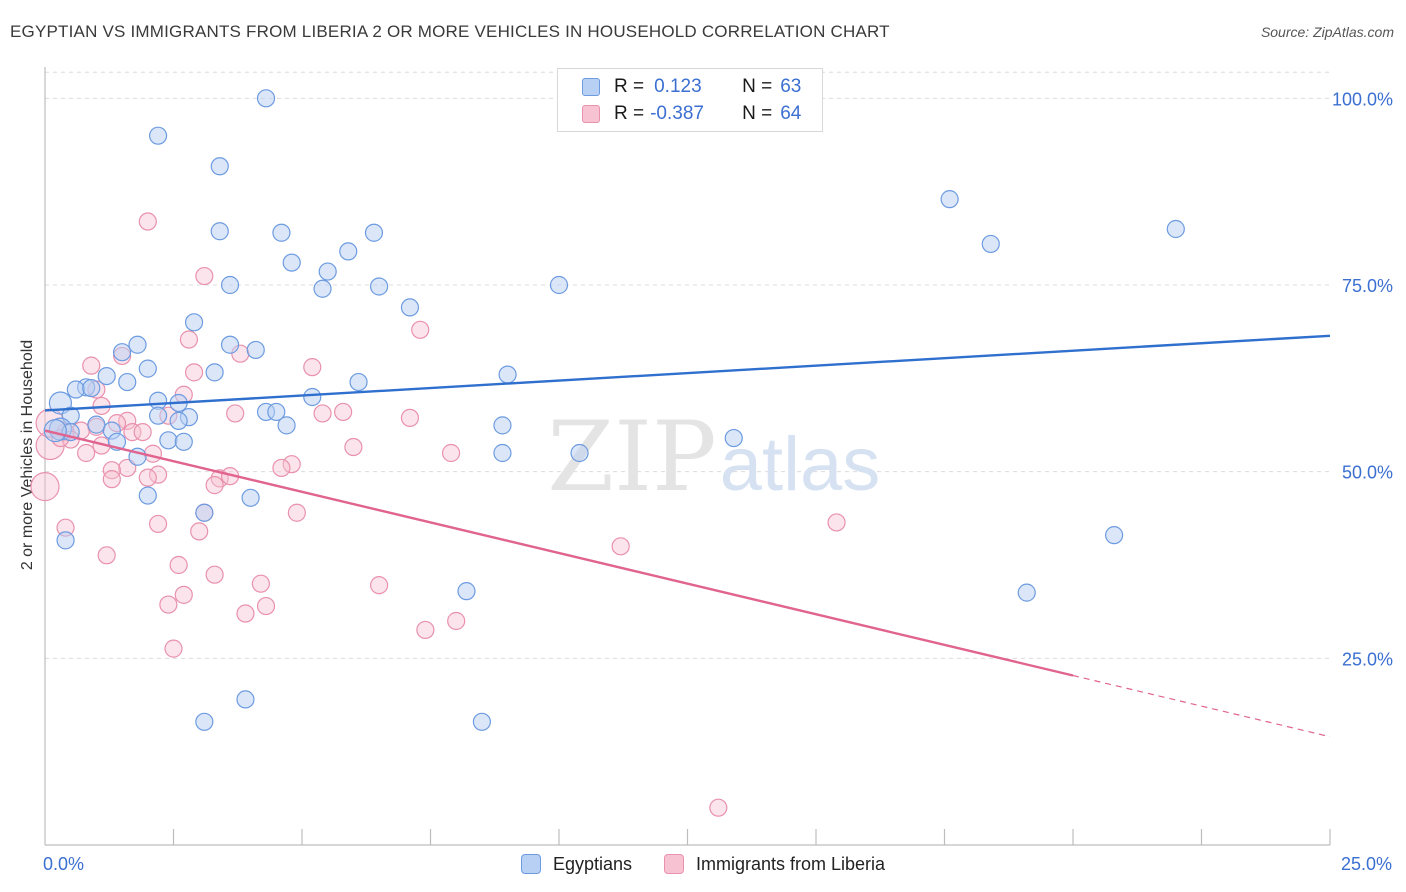 This screenshot has height=892, width=1406. Describe the element at coordinates (757, 86) in the screenshot. I see `legend-n-label: N =` at that location.